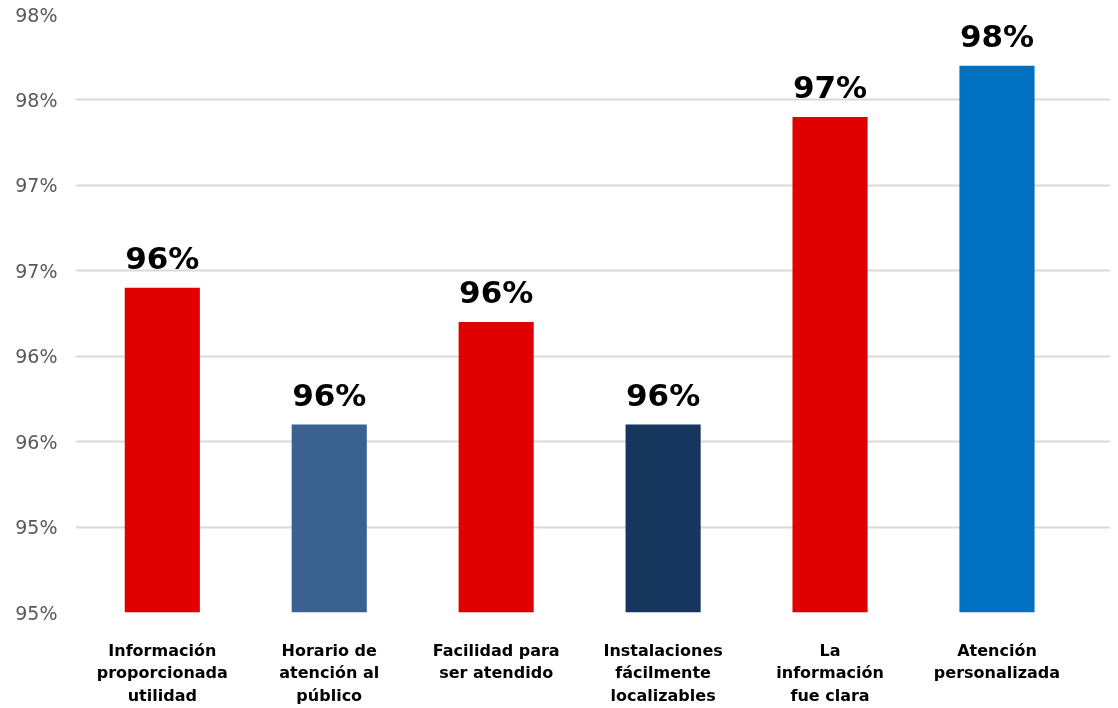 The image size is (1118, 708). Describe the element at coordinates (162, 673) in the screenshot. I see `x-tick-label: Información proporcionada utilidad` at that location.